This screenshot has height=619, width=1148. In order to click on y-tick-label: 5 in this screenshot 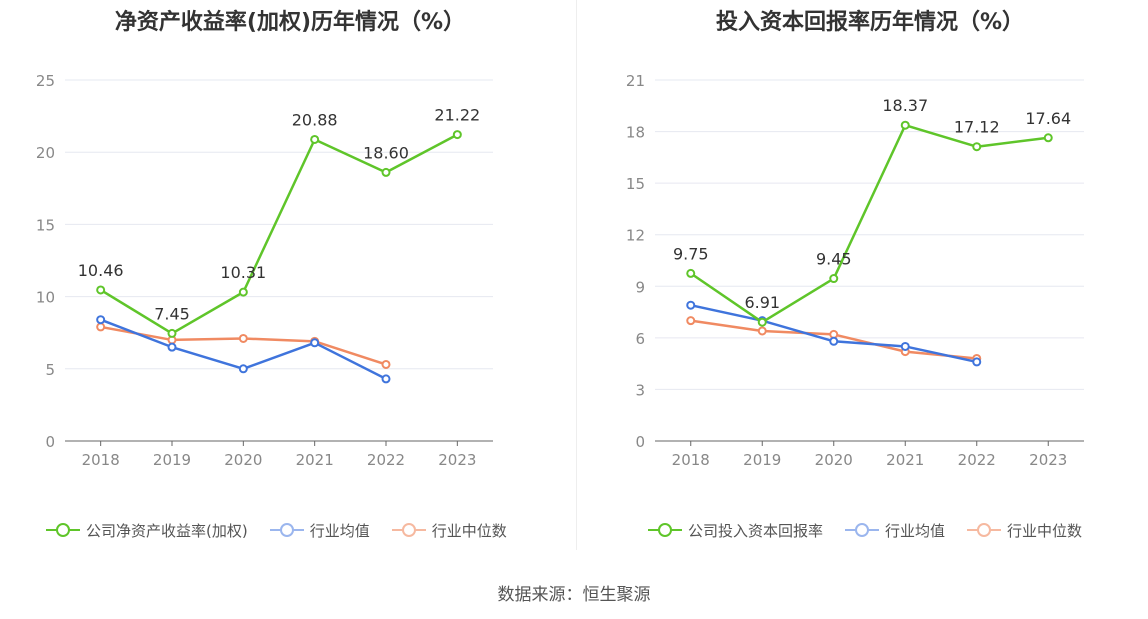, I will do `click(50, 370)`.